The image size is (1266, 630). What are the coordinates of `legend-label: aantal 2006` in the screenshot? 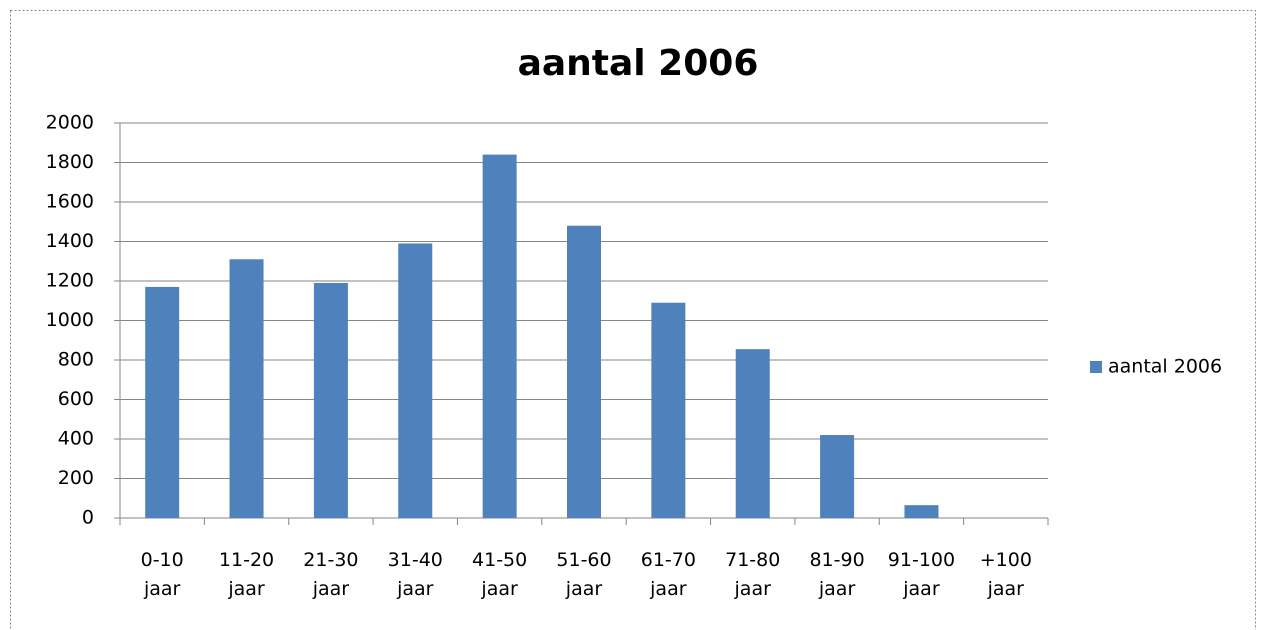 It's located at (1165, 367).